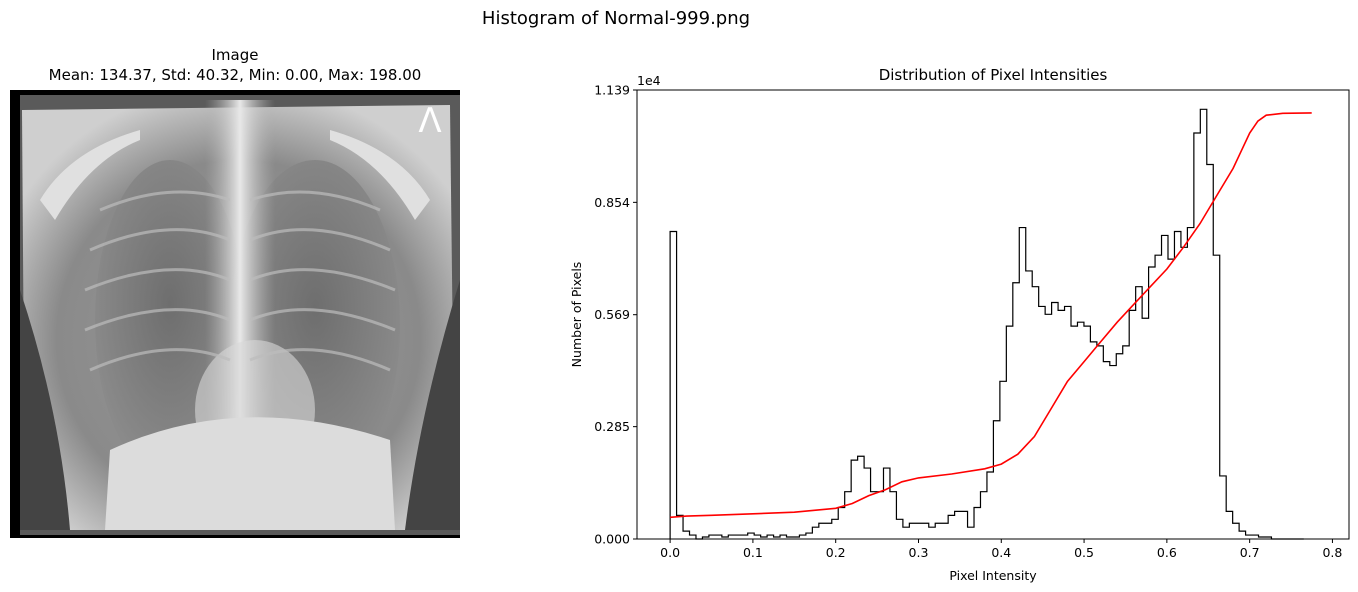  Describe the element at coordinates (576, 315) in the screenshot. I see `y-axis-label: Number of Pixels` at that location.